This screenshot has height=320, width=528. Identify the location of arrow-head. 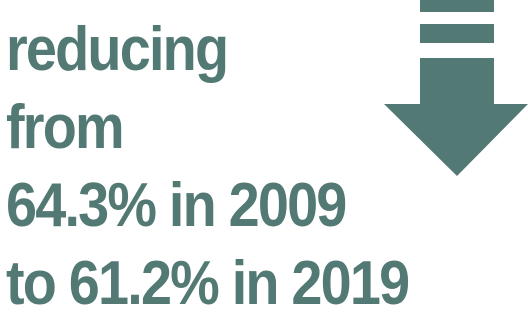
(456, 140).